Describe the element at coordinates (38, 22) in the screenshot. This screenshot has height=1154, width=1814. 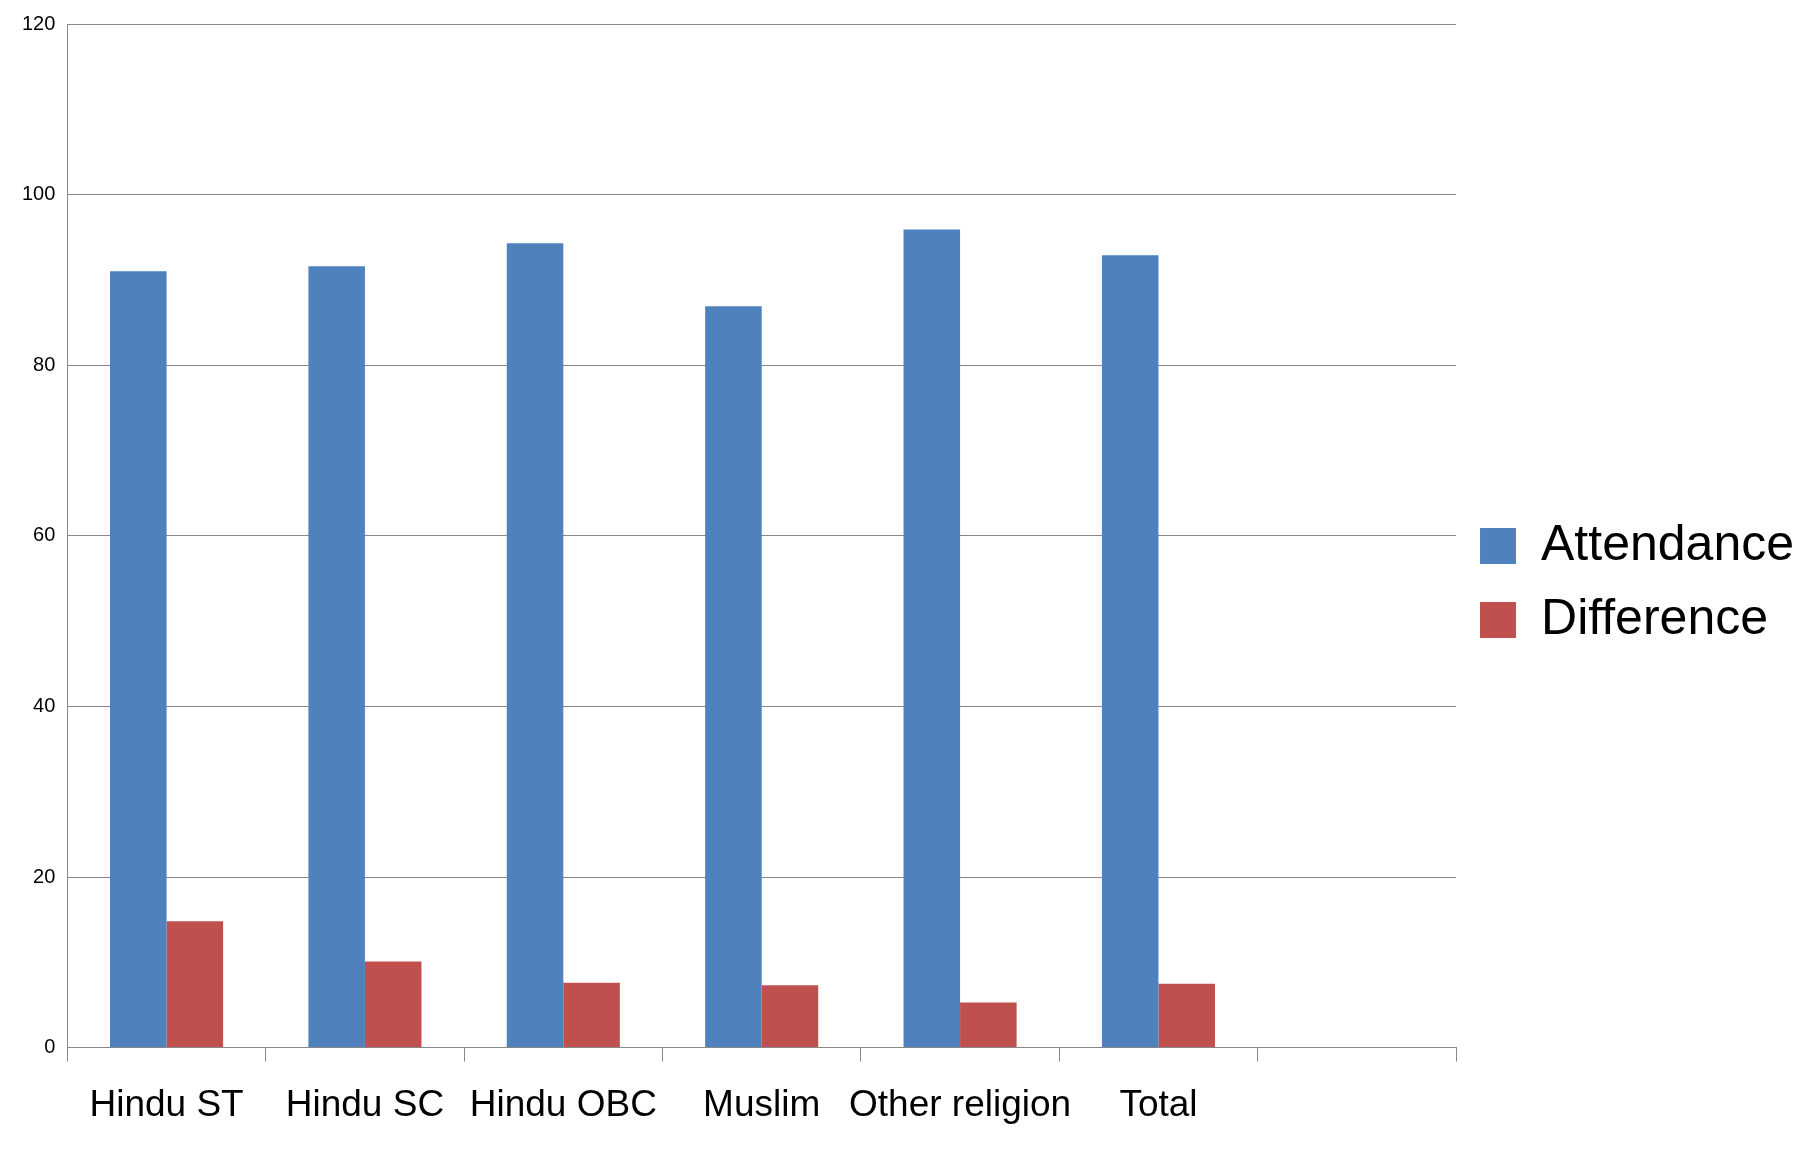
I see `y-tick-label: 120` at that location.